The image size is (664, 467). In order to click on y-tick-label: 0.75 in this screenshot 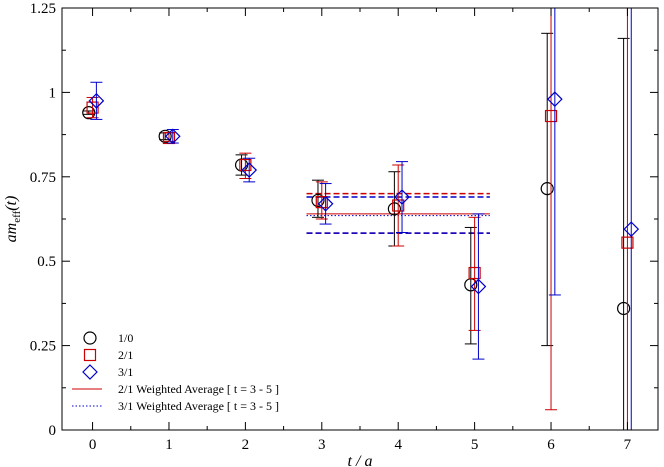, I will do `click(43, 178)`.